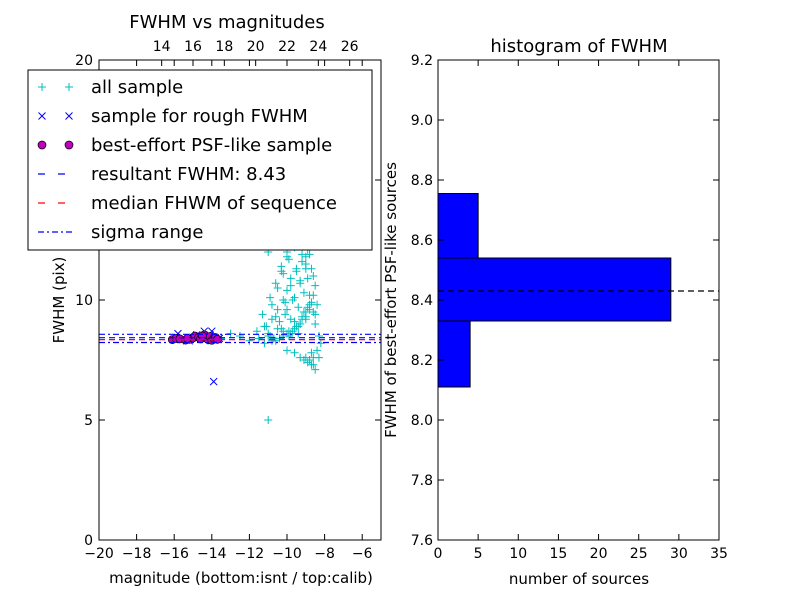 Image resolution: width=800 pixels, height=604 pixels. What do you see at coordinates (193, 47) in the screenshot?
I see `top-x-tick-label: 16` at bounding box center [193, 47].